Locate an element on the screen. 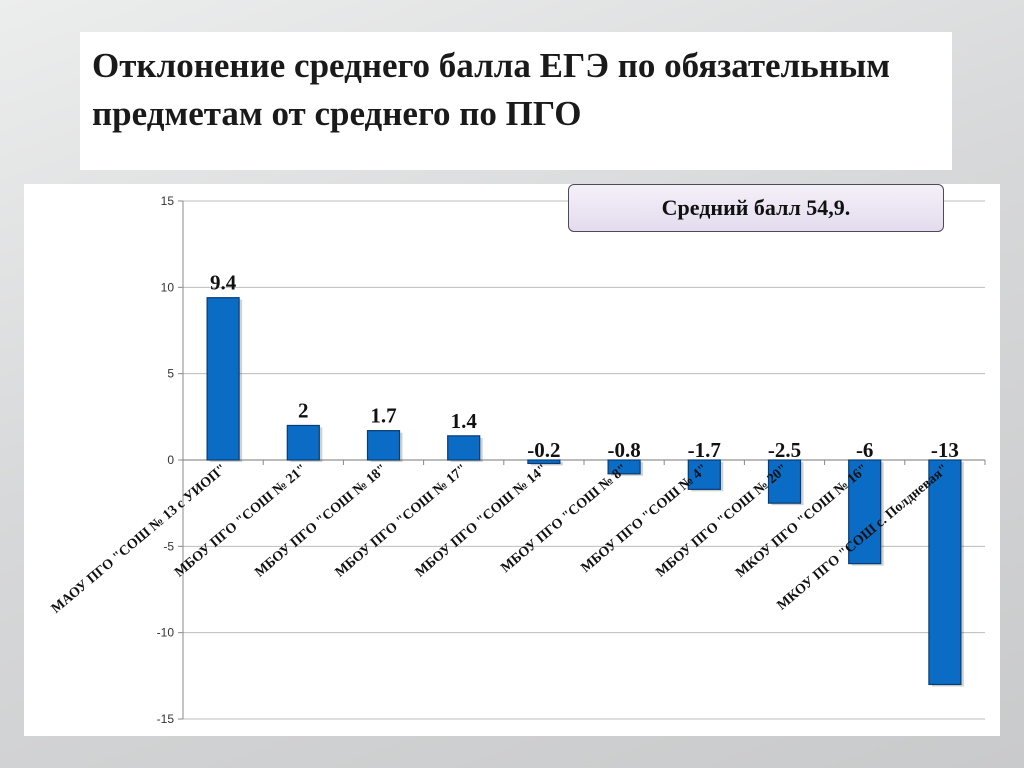 The width and height of the screenshot is (1024, 768). y-tick-label: 15 is located at coordinates (168, 201).